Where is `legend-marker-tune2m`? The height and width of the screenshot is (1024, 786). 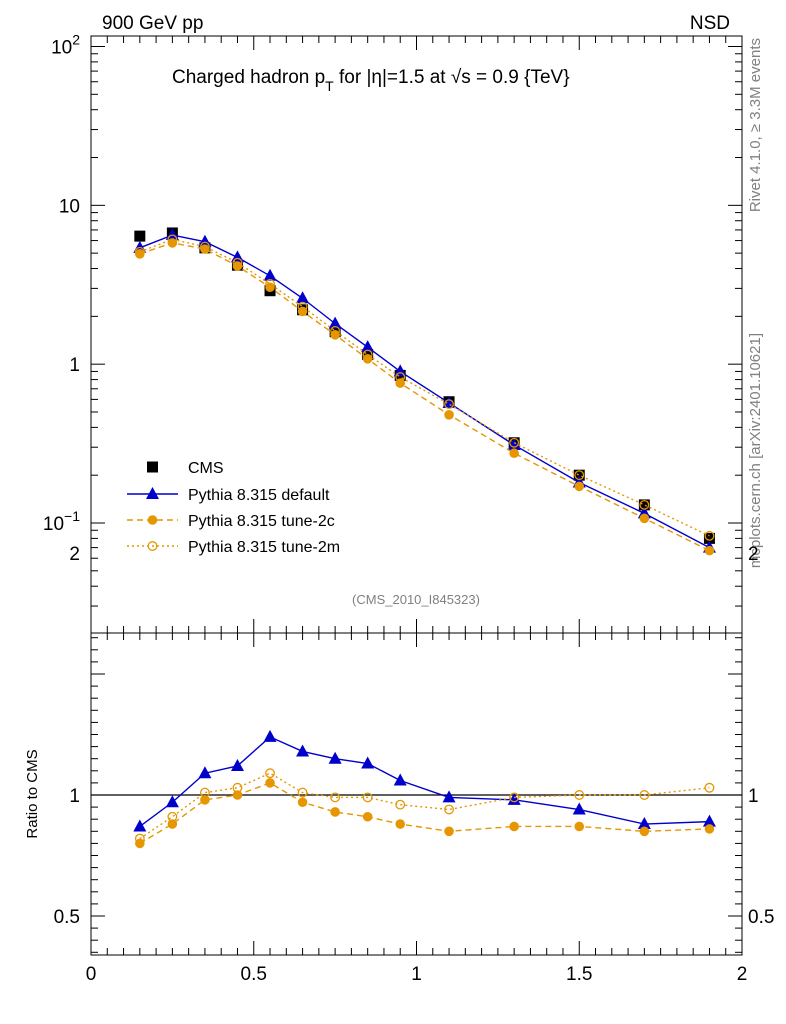
legend-marker-tune2m is located at coordinates (152, 546).